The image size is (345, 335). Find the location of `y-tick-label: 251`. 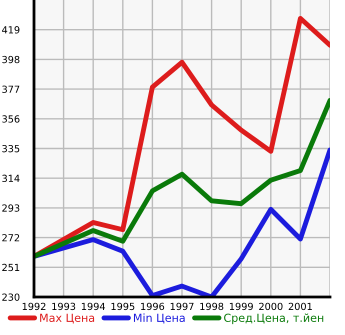

y-tick-label: 251 is located at coordinates (11, 268).